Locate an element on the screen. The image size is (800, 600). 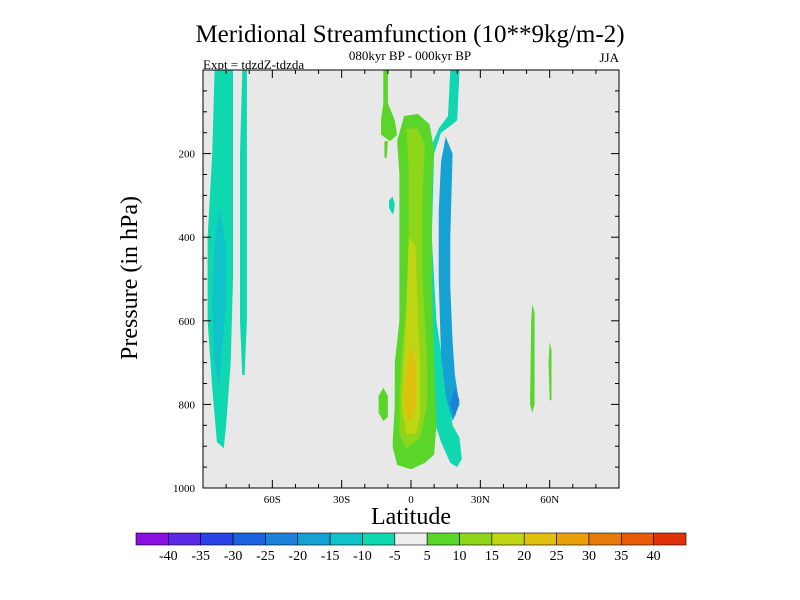
region-nh-outer-cyan is located at coordinates (444, 269).